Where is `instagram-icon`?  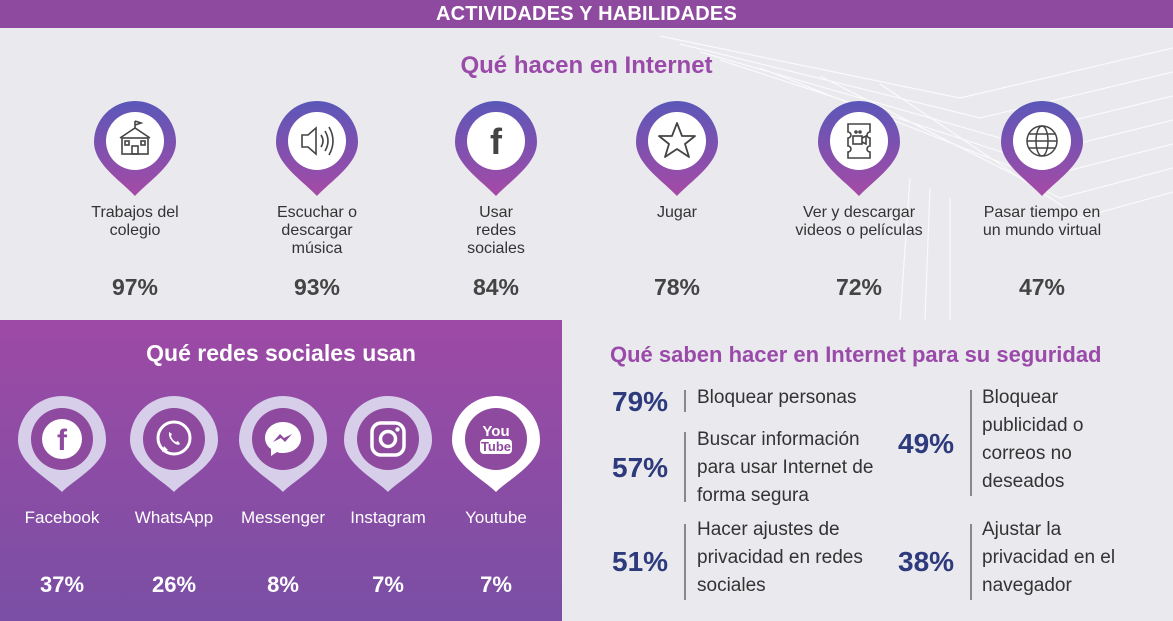 instagram-icon is located at coordinates (388, 444).